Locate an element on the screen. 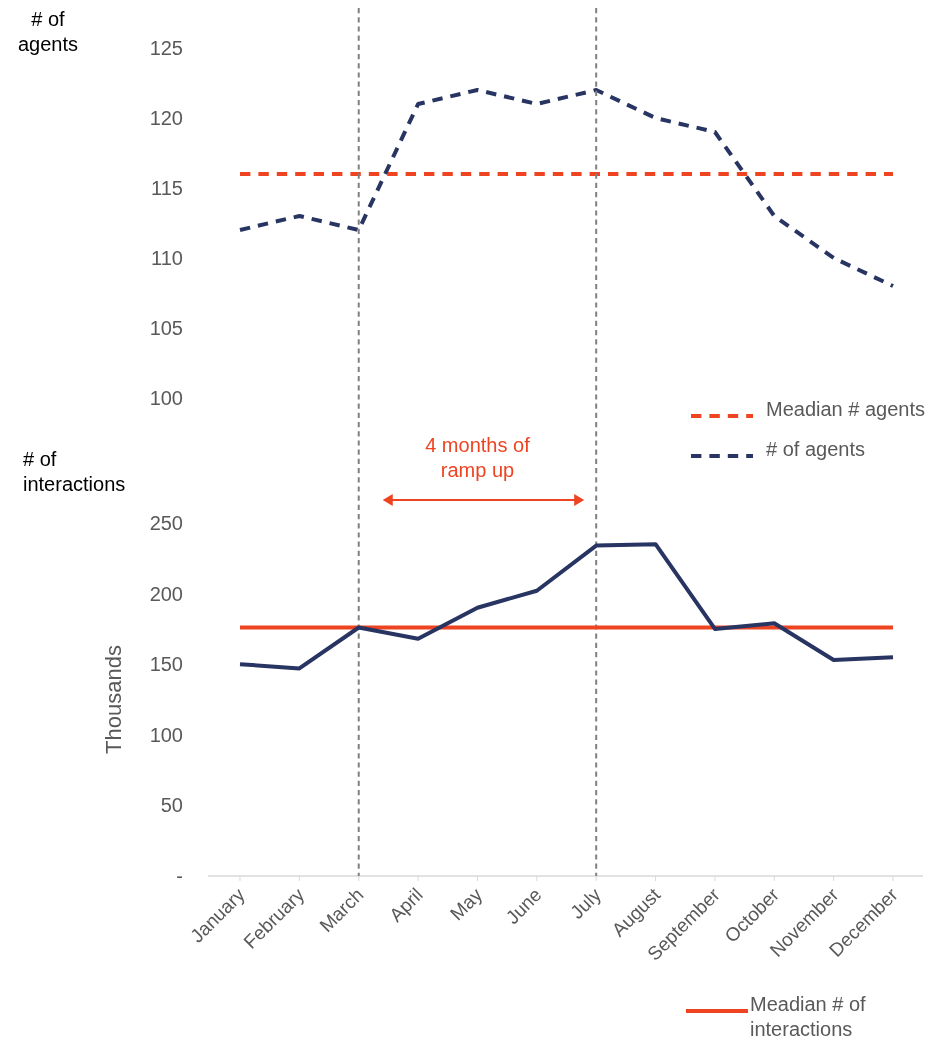 Image resolution: width=951 pixels, height=1040 pixels. y-tick-label: 120 is located at coordinates (166, 118).